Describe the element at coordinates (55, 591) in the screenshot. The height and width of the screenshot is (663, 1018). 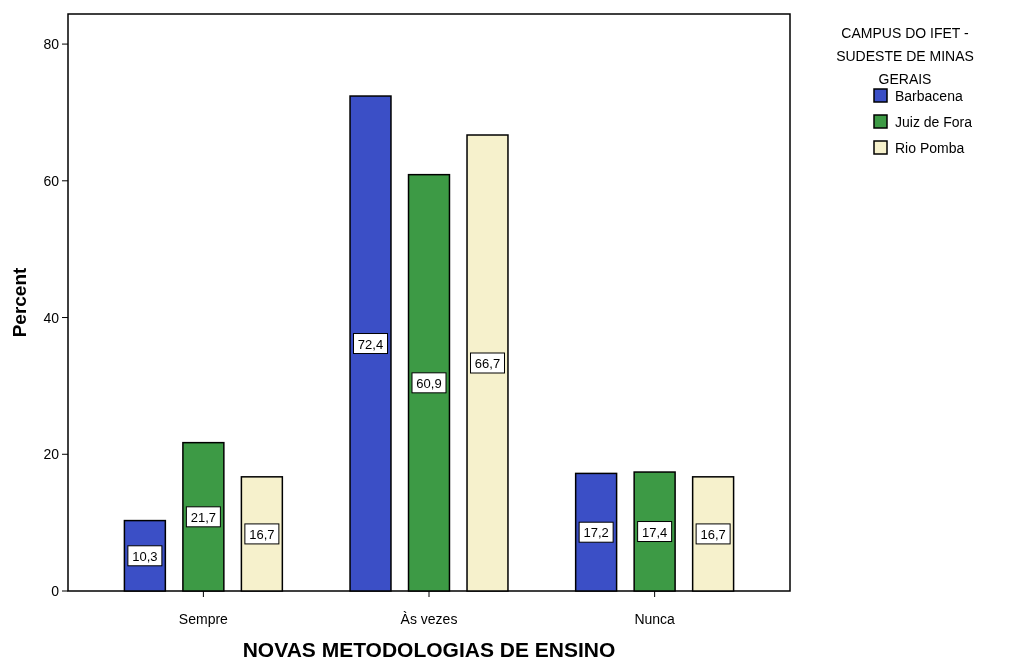
I see `y-tick-label: 0` at that location.